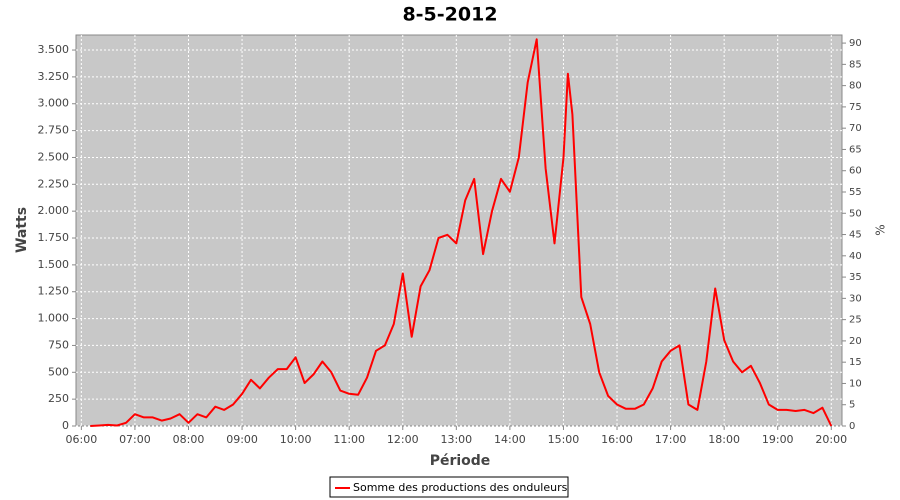 The height and width of the screenshot is (500, 900). What do you see at coordinates (54, 237) in the screenshot?
I see `y-tick-label: 1.750` at bounding box center [54, 237].